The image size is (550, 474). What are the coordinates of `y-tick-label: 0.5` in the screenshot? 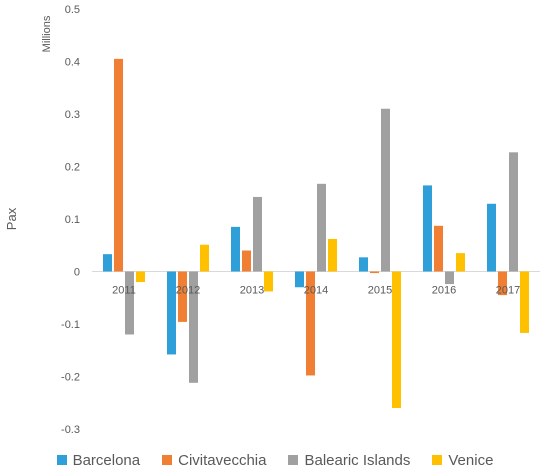 It's located at (72, 10).